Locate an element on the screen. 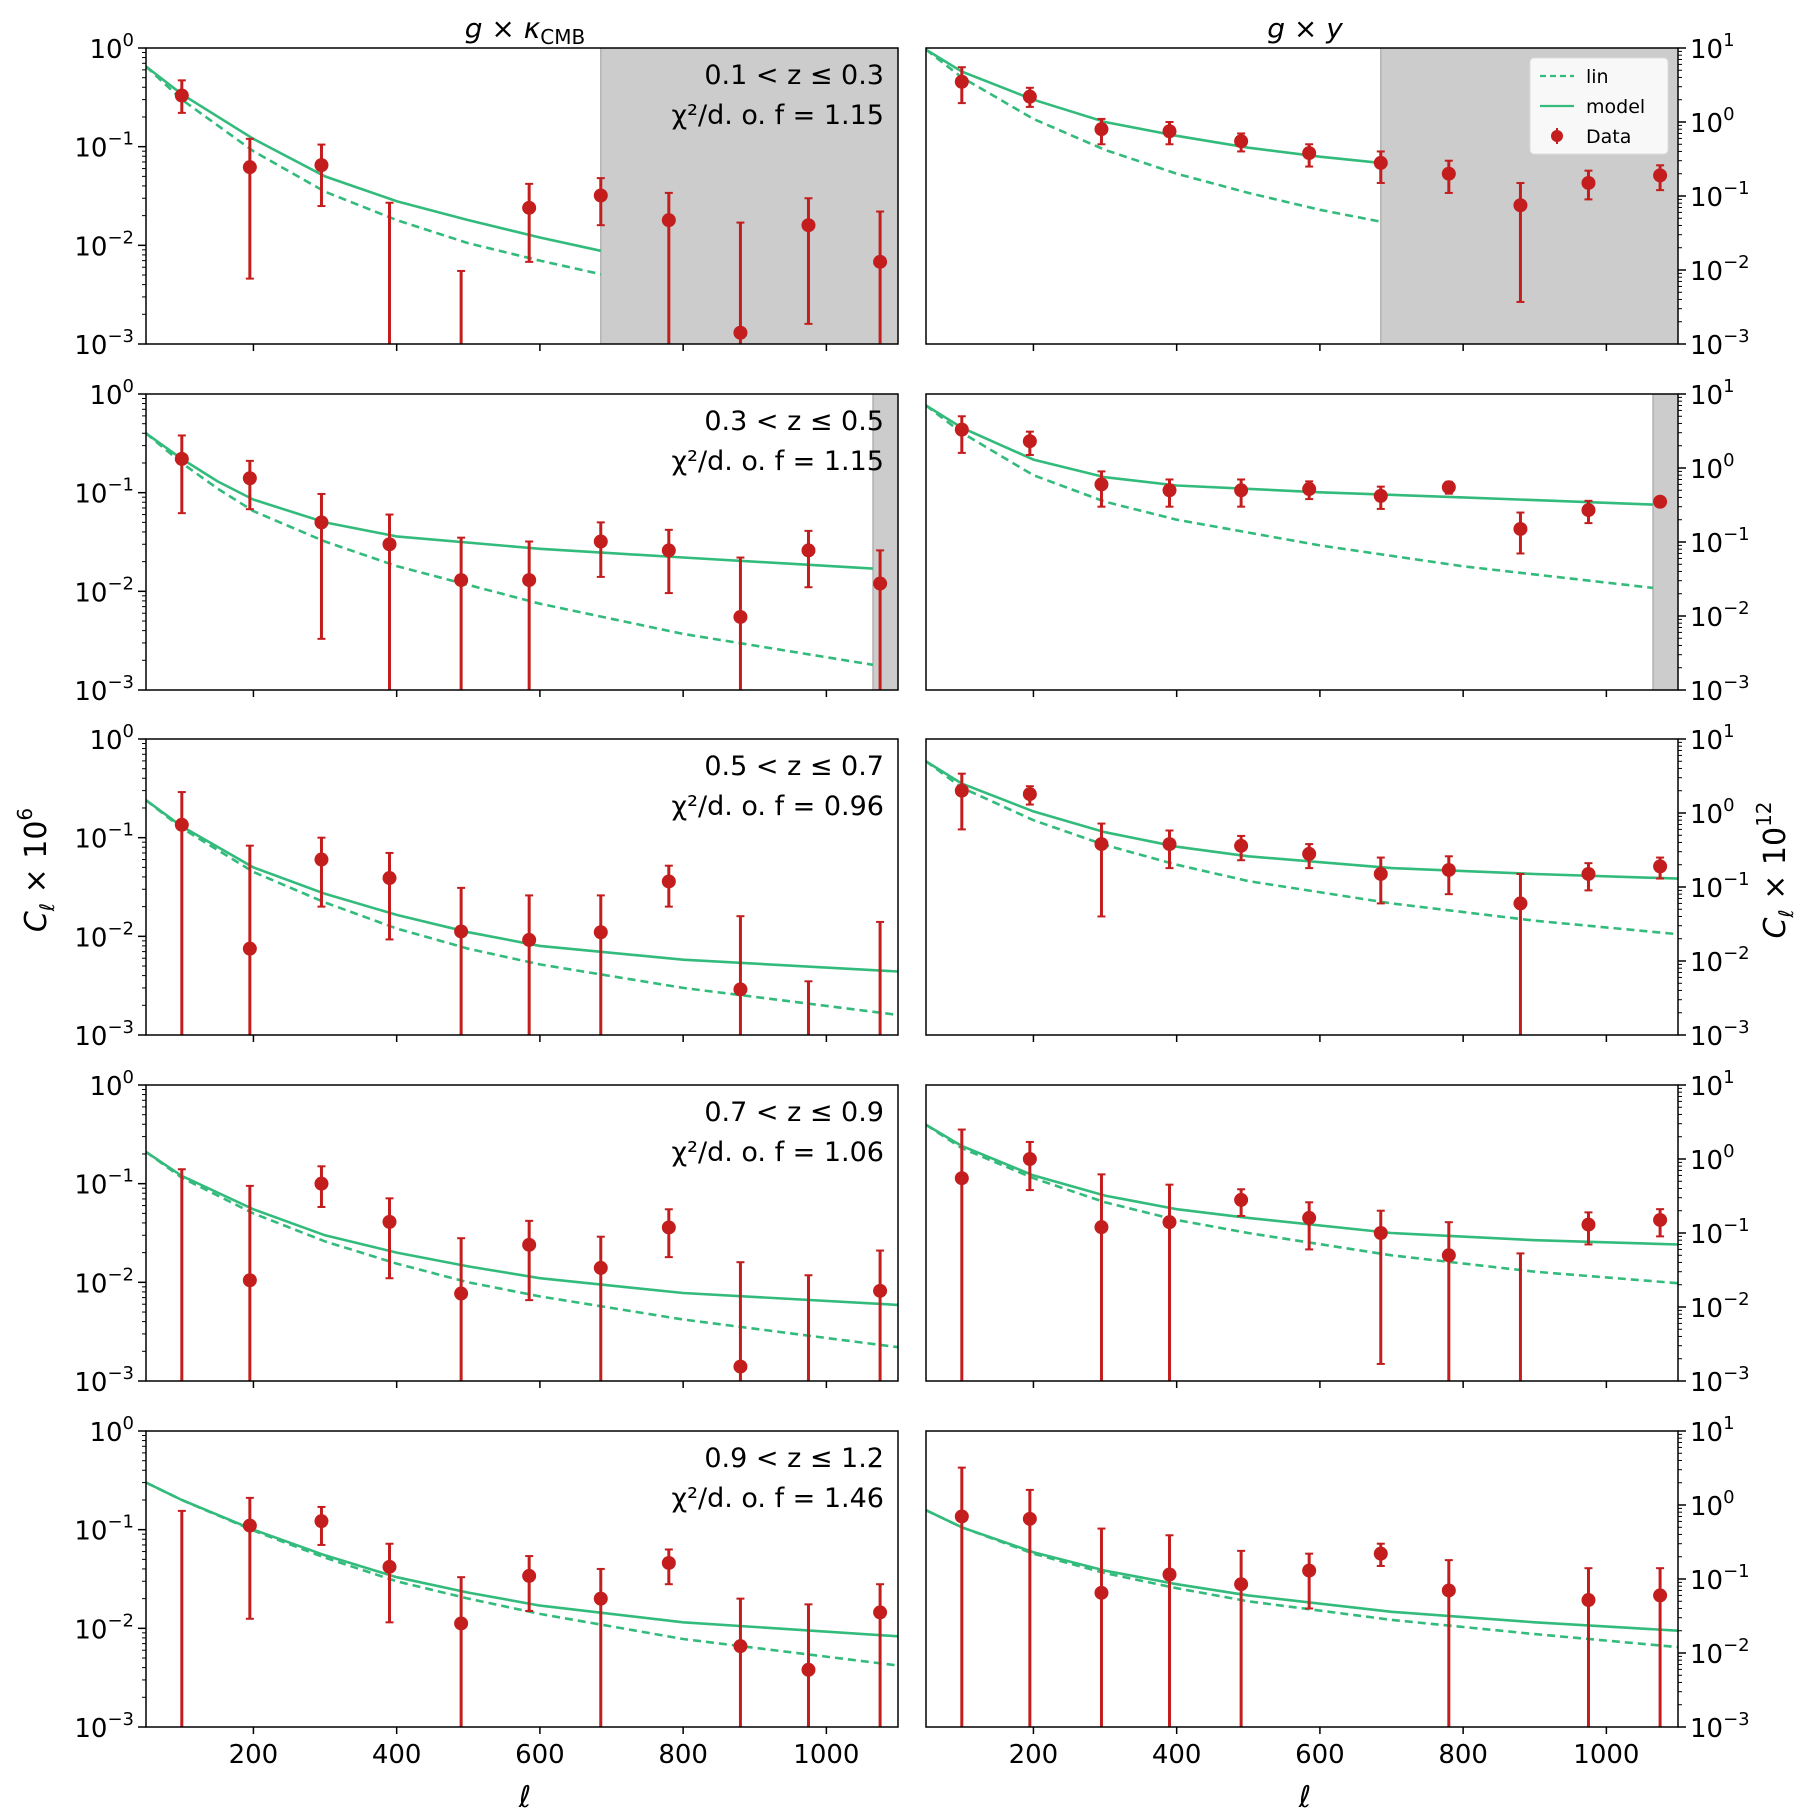  chi2-label: χ²/d. o. f = 0.96 is located at coordinates (778, 806).